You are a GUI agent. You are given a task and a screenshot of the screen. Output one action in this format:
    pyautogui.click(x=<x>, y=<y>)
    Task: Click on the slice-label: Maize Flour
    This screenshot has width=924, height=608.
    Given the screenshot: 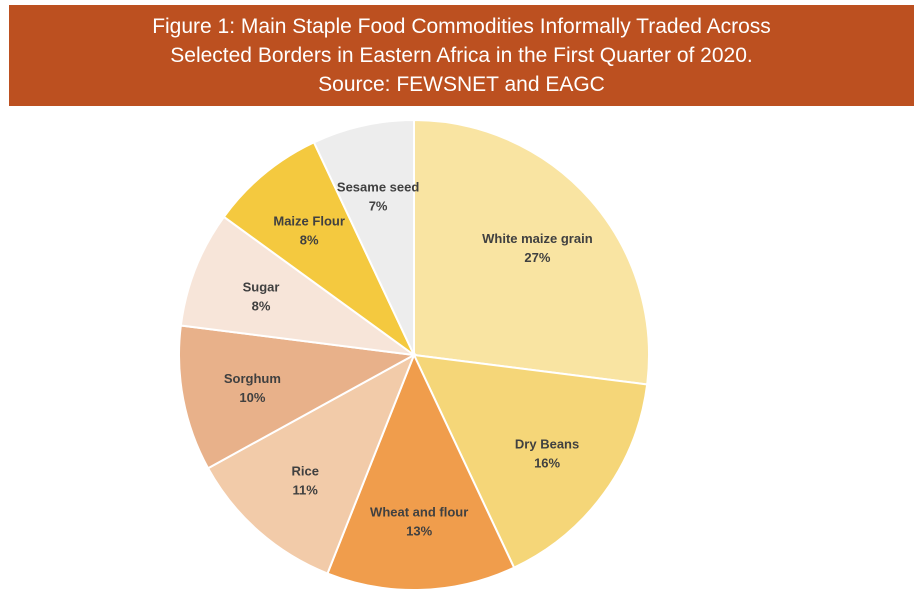 What is the action you would take?
    pyautogui.click(x=309, y=220)
    